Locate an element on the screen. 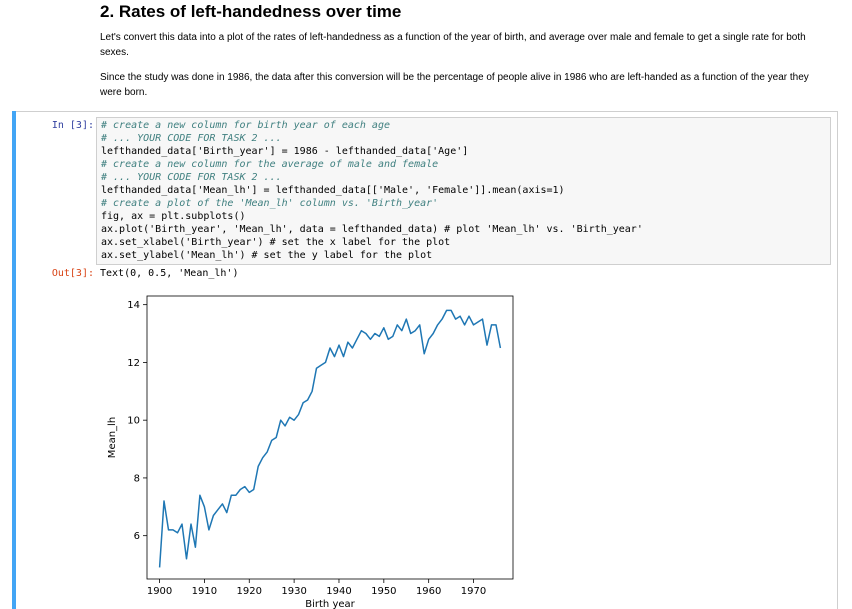 The height and width of the screenshot is (609, 852). y-tick-label: 8 is located at coordinates (137, 478).